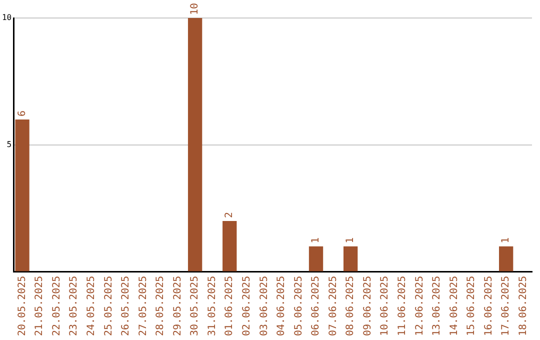  I want to click on data-label: 2, so click(230, 215).